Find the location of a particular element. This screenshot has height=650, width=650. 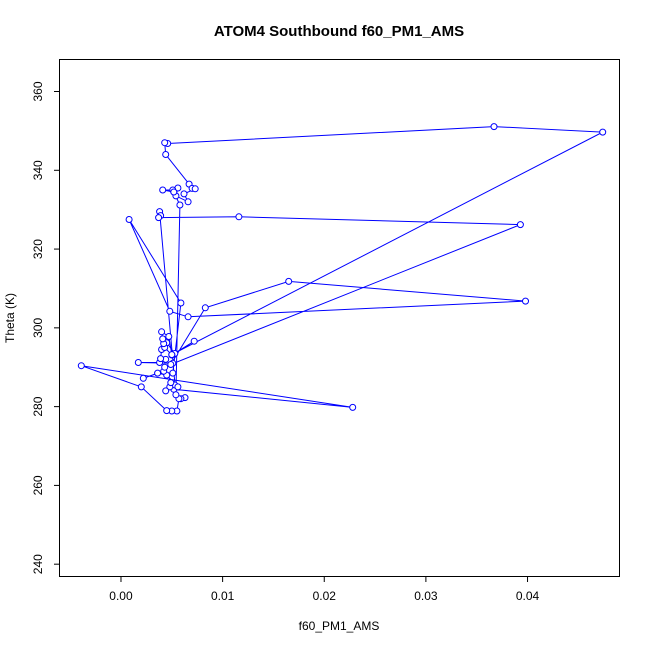

x-tick-label: 0.00 is located at coordinates (121, 596).